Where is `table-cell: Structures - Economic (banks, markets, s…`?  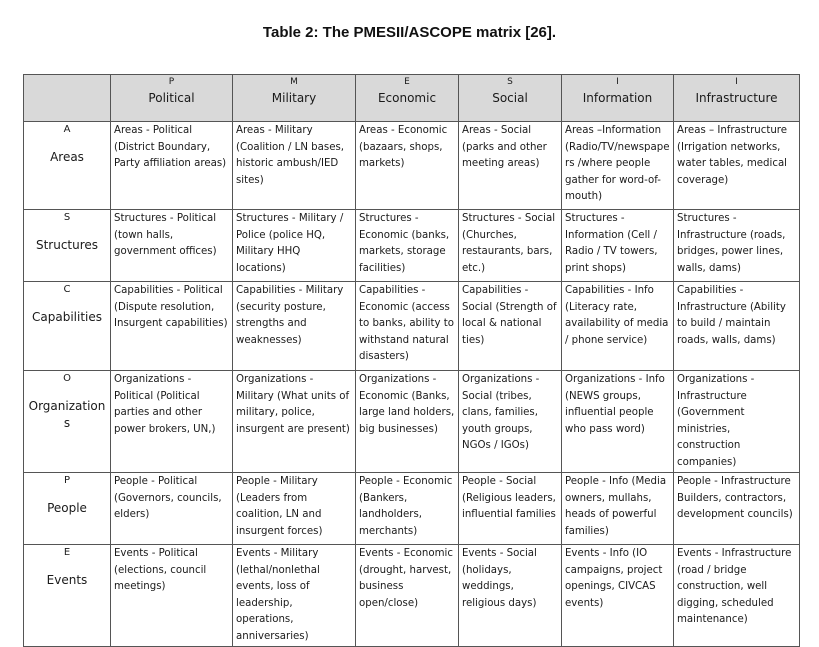 table-cell: Structures - Economic (banks, markets, s… is located at coordinates (407, 245).